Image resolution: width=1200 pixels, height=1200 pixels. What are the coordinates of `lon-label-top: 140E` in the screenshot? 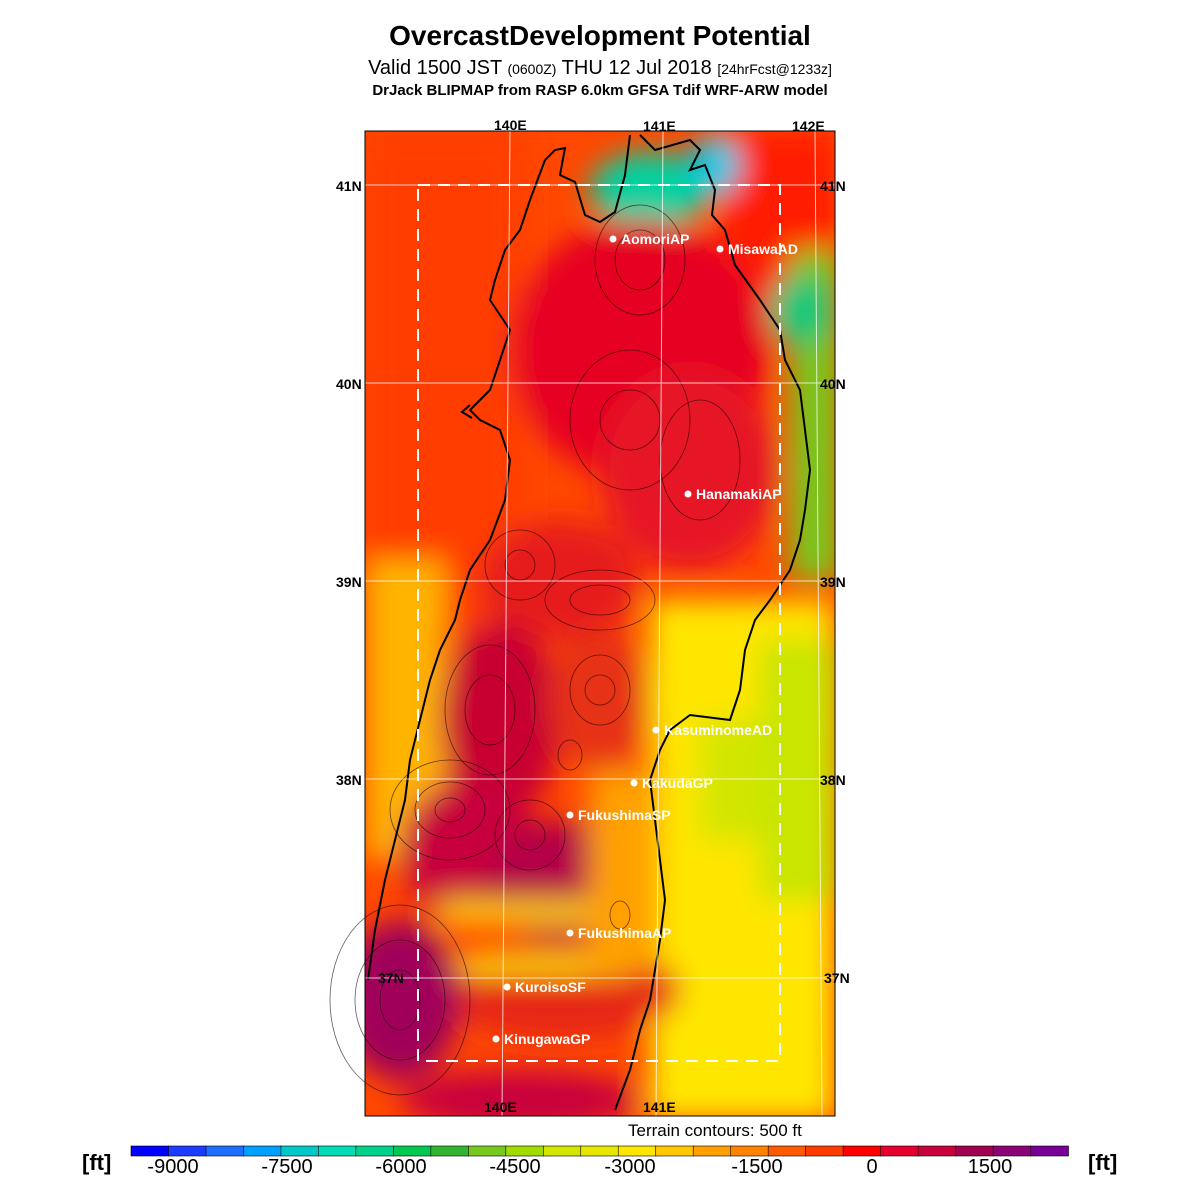 It's located at (510, 125).